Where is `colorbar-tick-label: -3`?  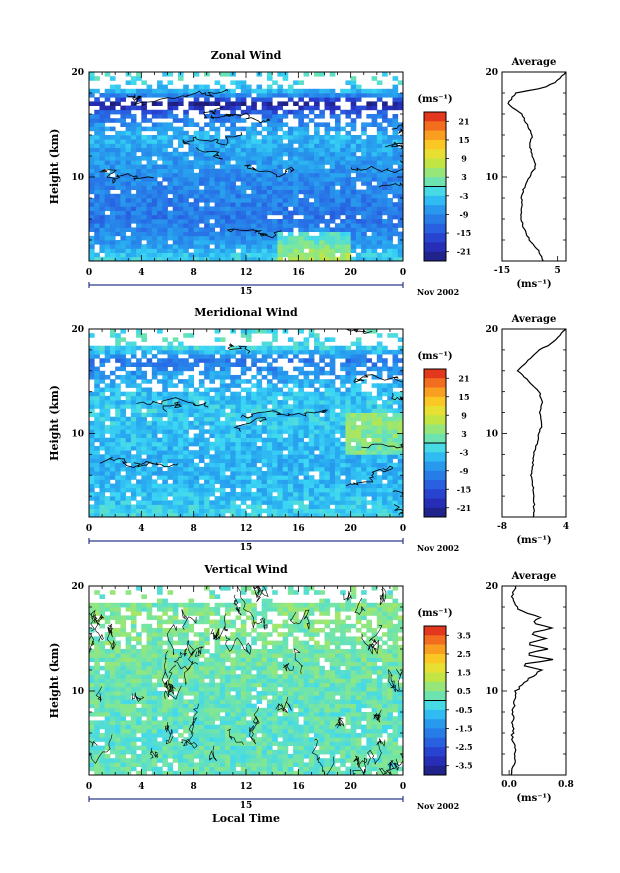 colorbar-tick-label: -3 is located at coordinates (464, 452).